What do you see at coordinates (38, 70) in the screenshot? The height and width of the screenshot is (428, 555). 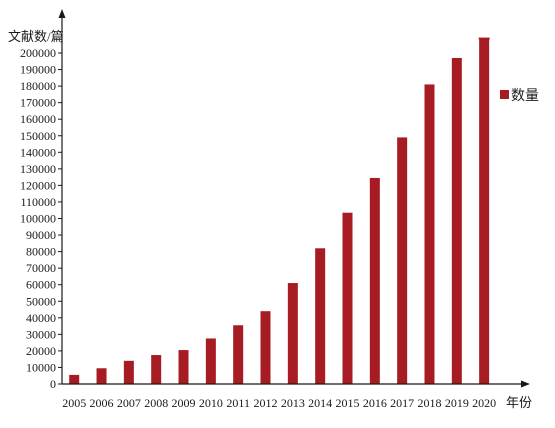 I see `y-tick-label: 190000` at bounding box center [38, 70].